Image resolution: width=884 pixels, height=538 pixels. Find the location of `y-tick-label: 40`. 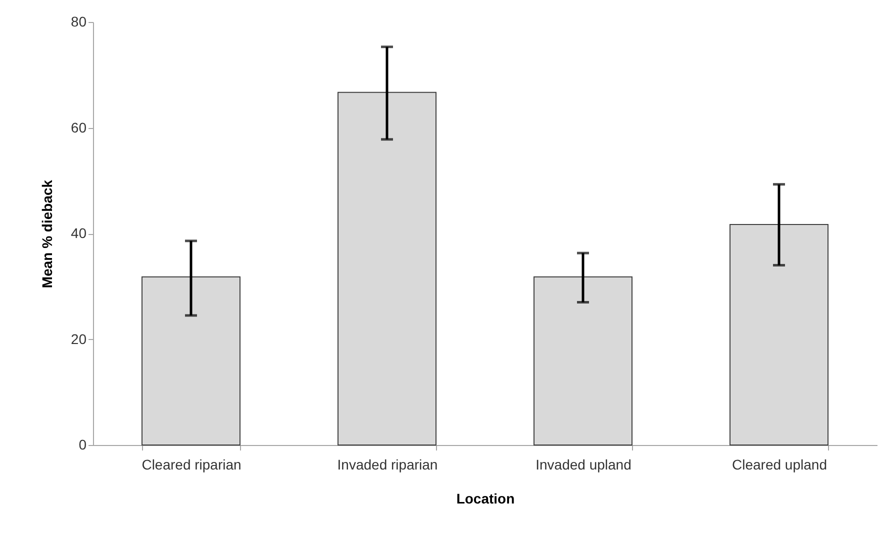

y-tick-label: 40 is located at coordinates (78, 233).